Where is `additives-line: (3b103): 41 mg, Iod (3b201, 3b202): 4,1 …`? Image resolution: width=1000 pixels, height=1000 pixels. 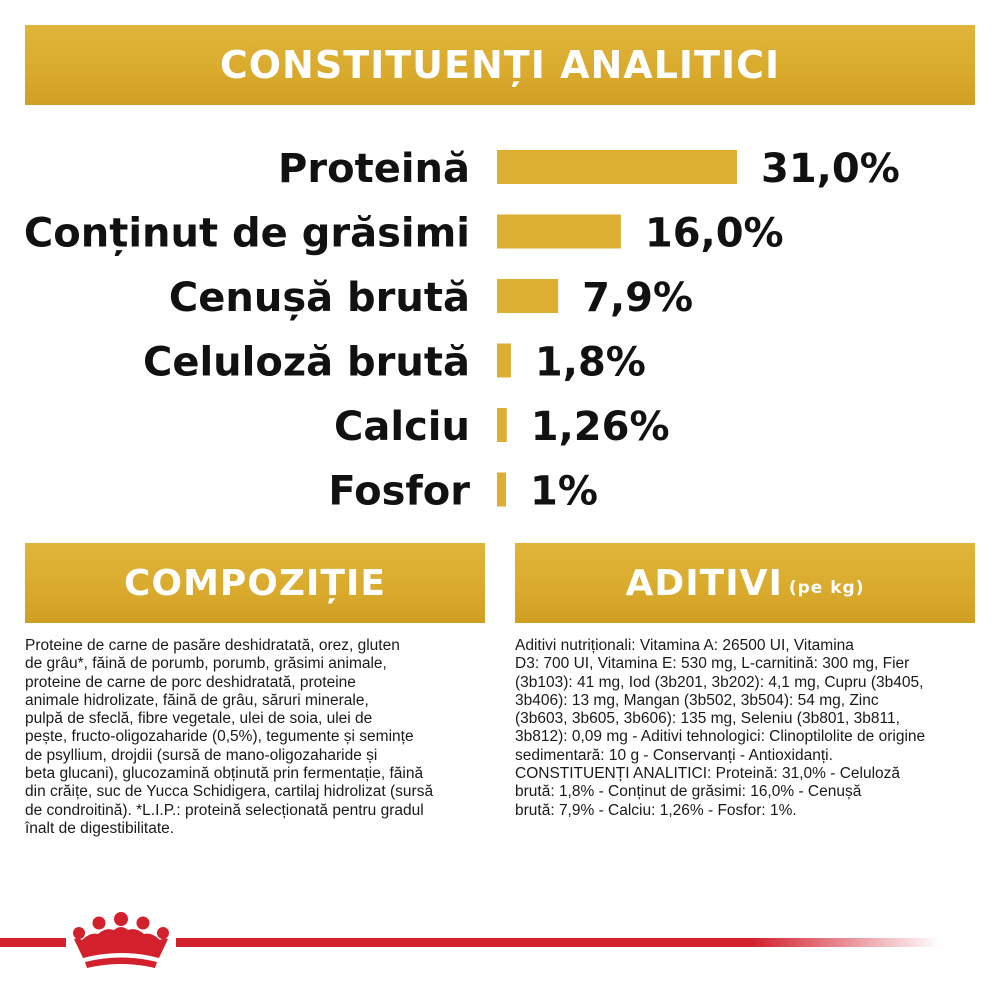
additives-line: (3b103): 41 mg, Iod (3b201, 3b202): 4,1 … is located at coordinates (719, 682).